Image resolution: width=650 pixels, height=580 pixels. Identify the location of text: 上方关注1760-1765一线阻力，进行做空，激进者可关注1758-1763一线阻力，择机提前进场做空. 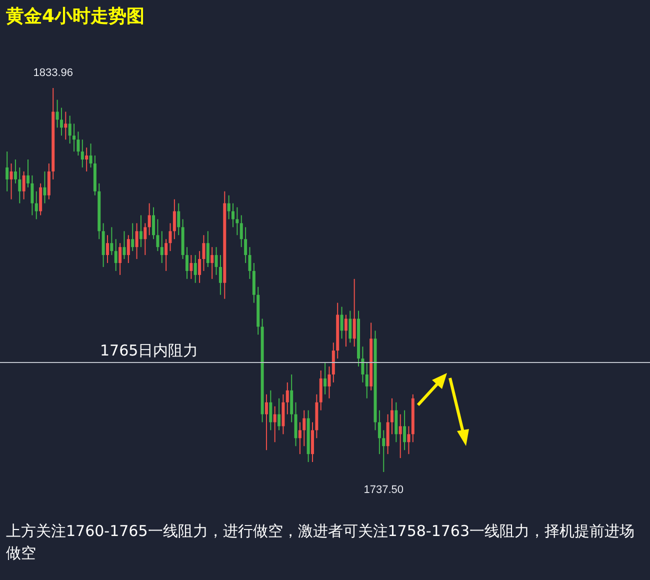
(321, 542).